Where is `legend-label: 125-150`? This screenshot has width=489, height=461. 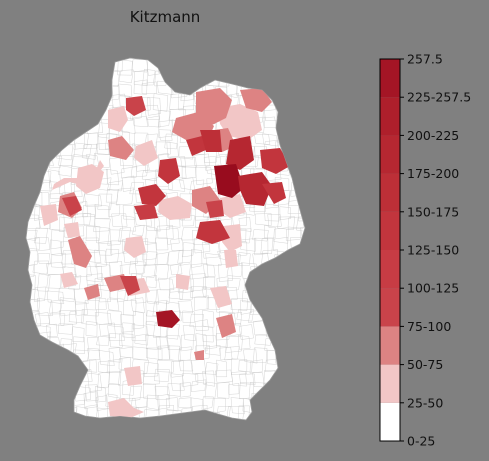 legend-label: 125-150 is located at coordinates (433, 250).